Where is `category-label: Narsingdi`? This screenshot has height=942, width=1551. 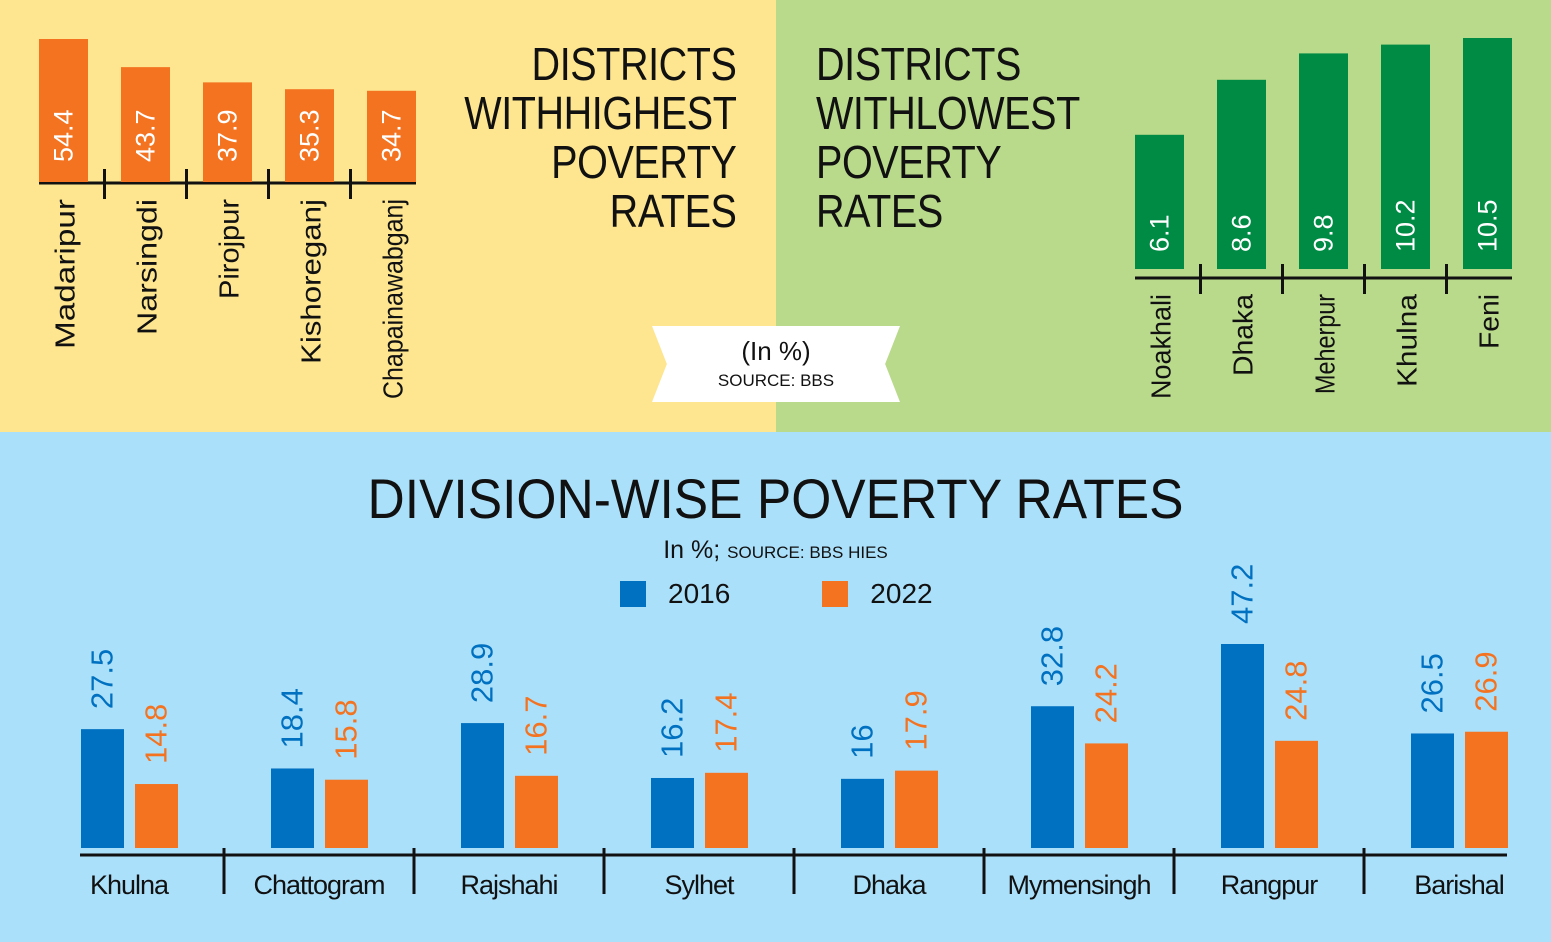
category-label: Narsingdi is located at coordinates (147, 267).